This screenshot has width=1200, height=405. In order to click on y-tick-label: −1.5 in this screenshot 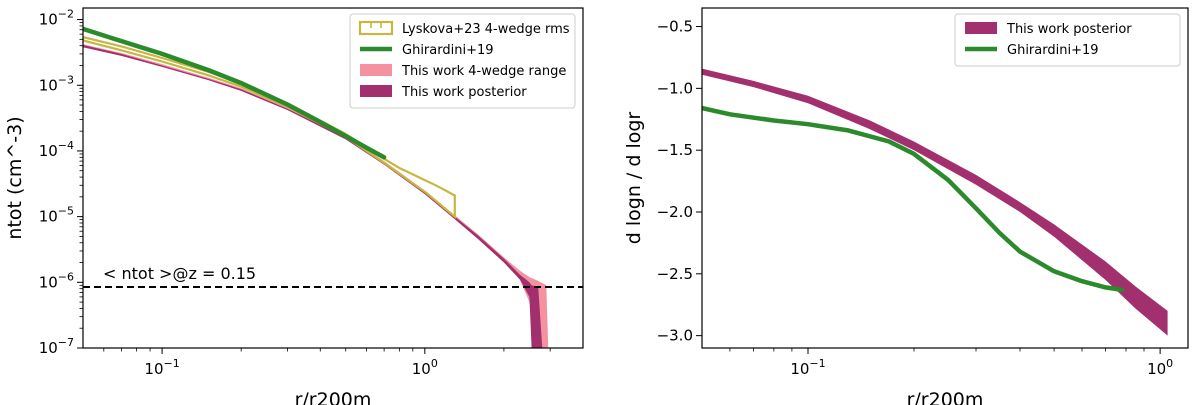, I will do `click(675, 150)`.